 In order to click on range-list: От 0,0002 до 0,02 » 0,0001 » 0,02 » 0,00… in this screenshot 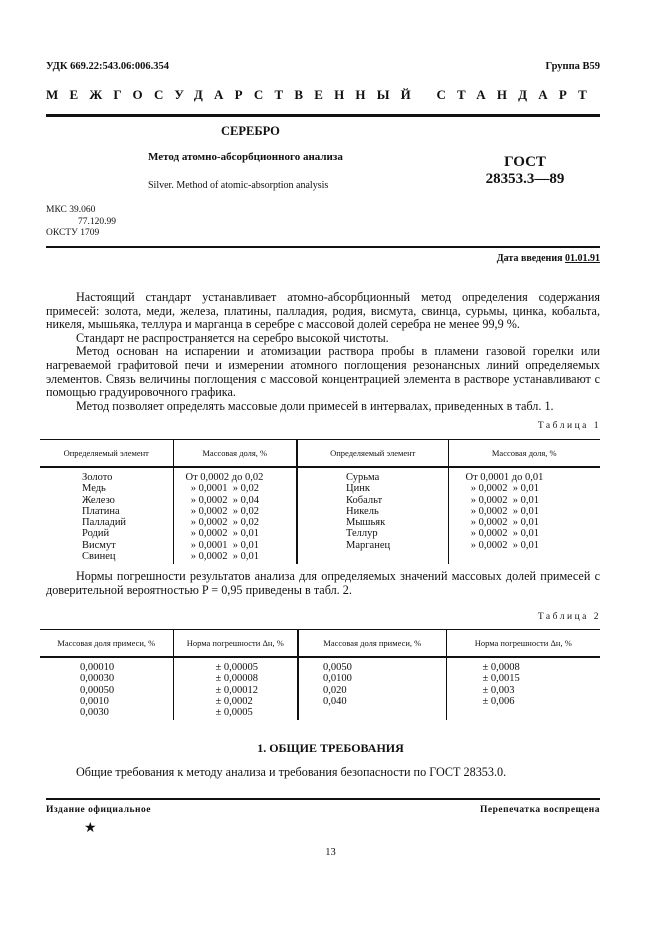, I will do `click(234, 516)`.